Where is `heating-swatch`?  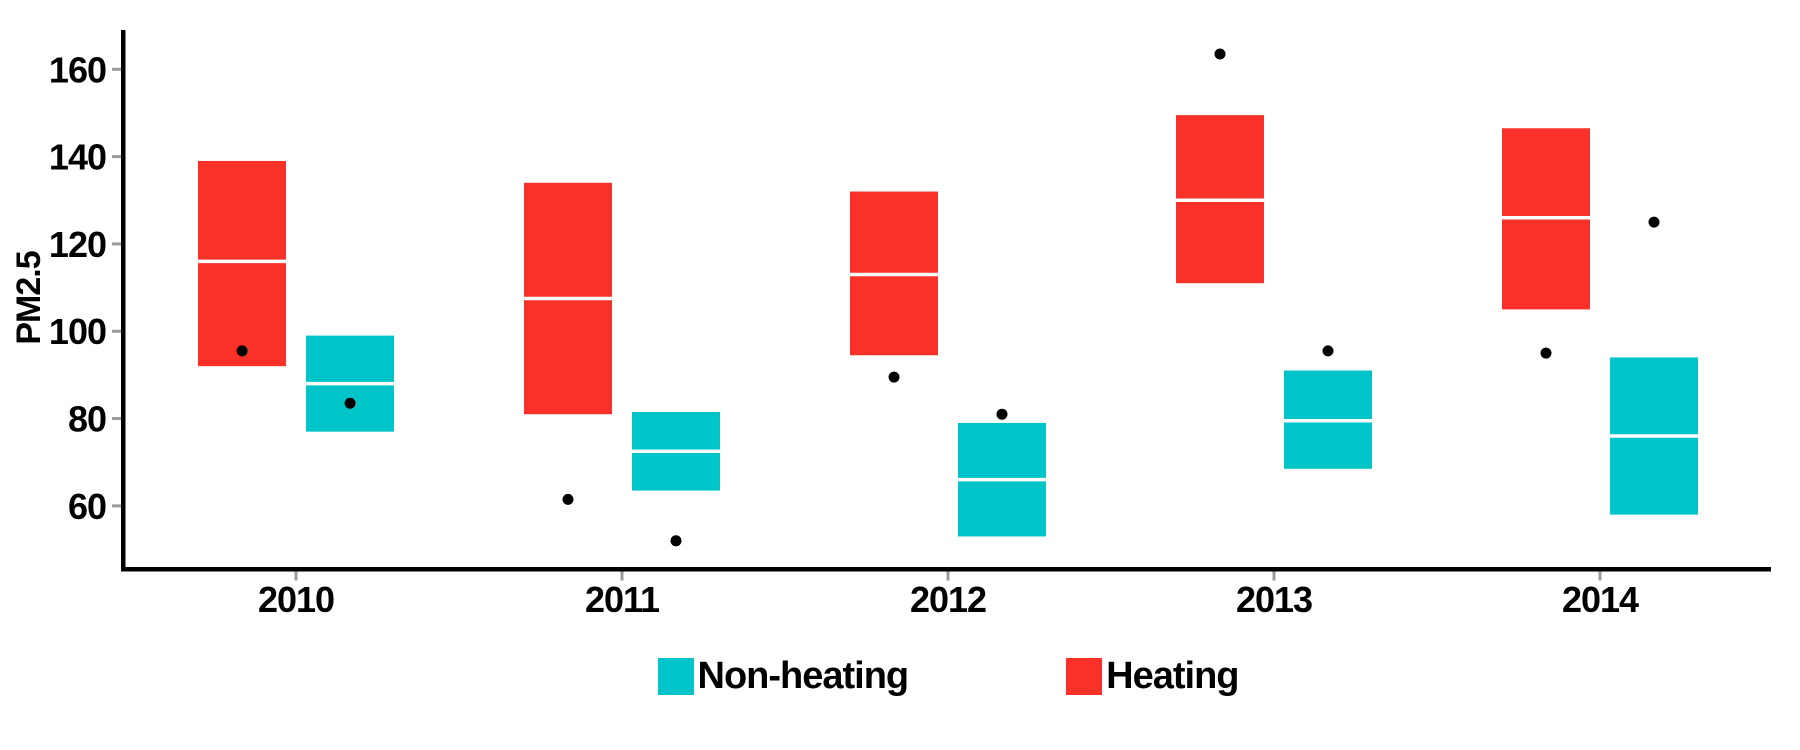 heating-swatch is located at coordinates (1084, 676).